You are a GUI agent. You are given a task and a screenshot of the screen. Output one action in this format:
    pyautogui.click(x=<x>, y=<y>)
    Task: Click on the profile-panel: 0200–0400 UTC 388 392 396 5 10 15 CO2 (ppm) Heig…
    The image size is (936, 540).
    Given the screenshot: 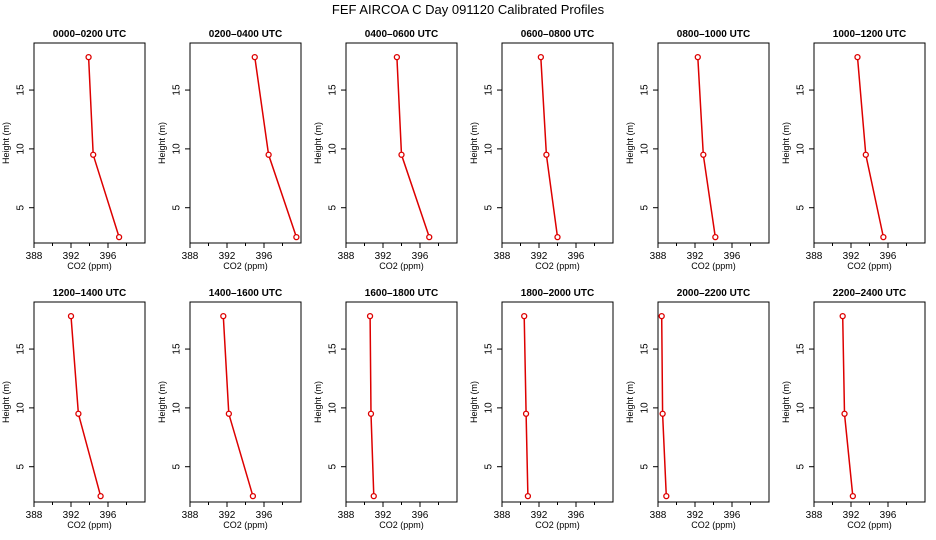 What is the action you would take?
    pyautogui.click(x=229, y=150)
    